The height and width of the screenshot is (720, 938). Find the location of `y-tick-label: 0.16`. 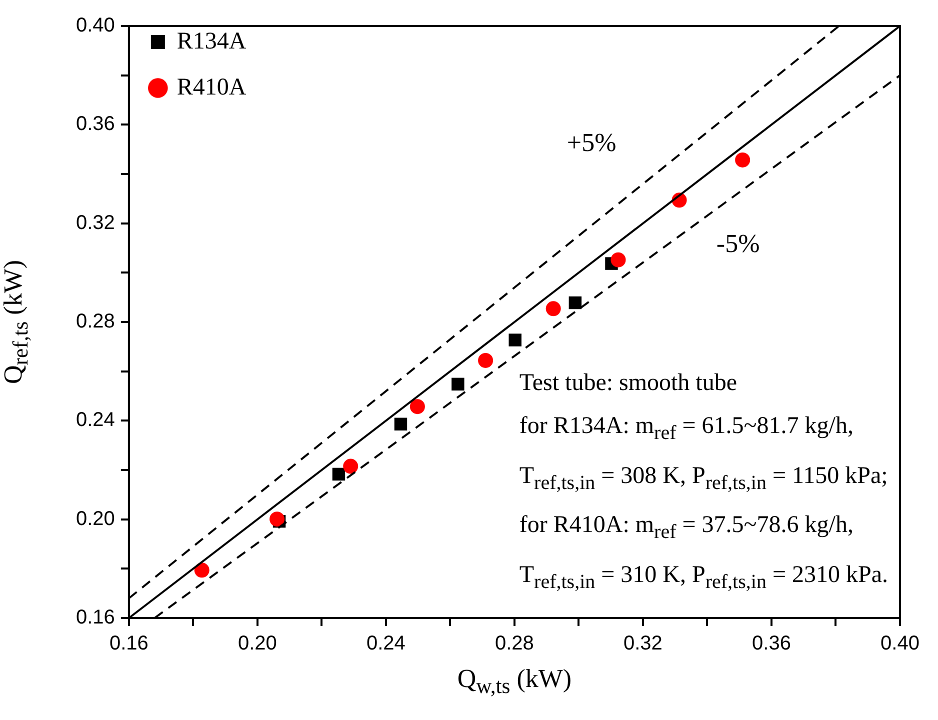

y-tick-label: 0.16 is located at coordinates (95, 617).